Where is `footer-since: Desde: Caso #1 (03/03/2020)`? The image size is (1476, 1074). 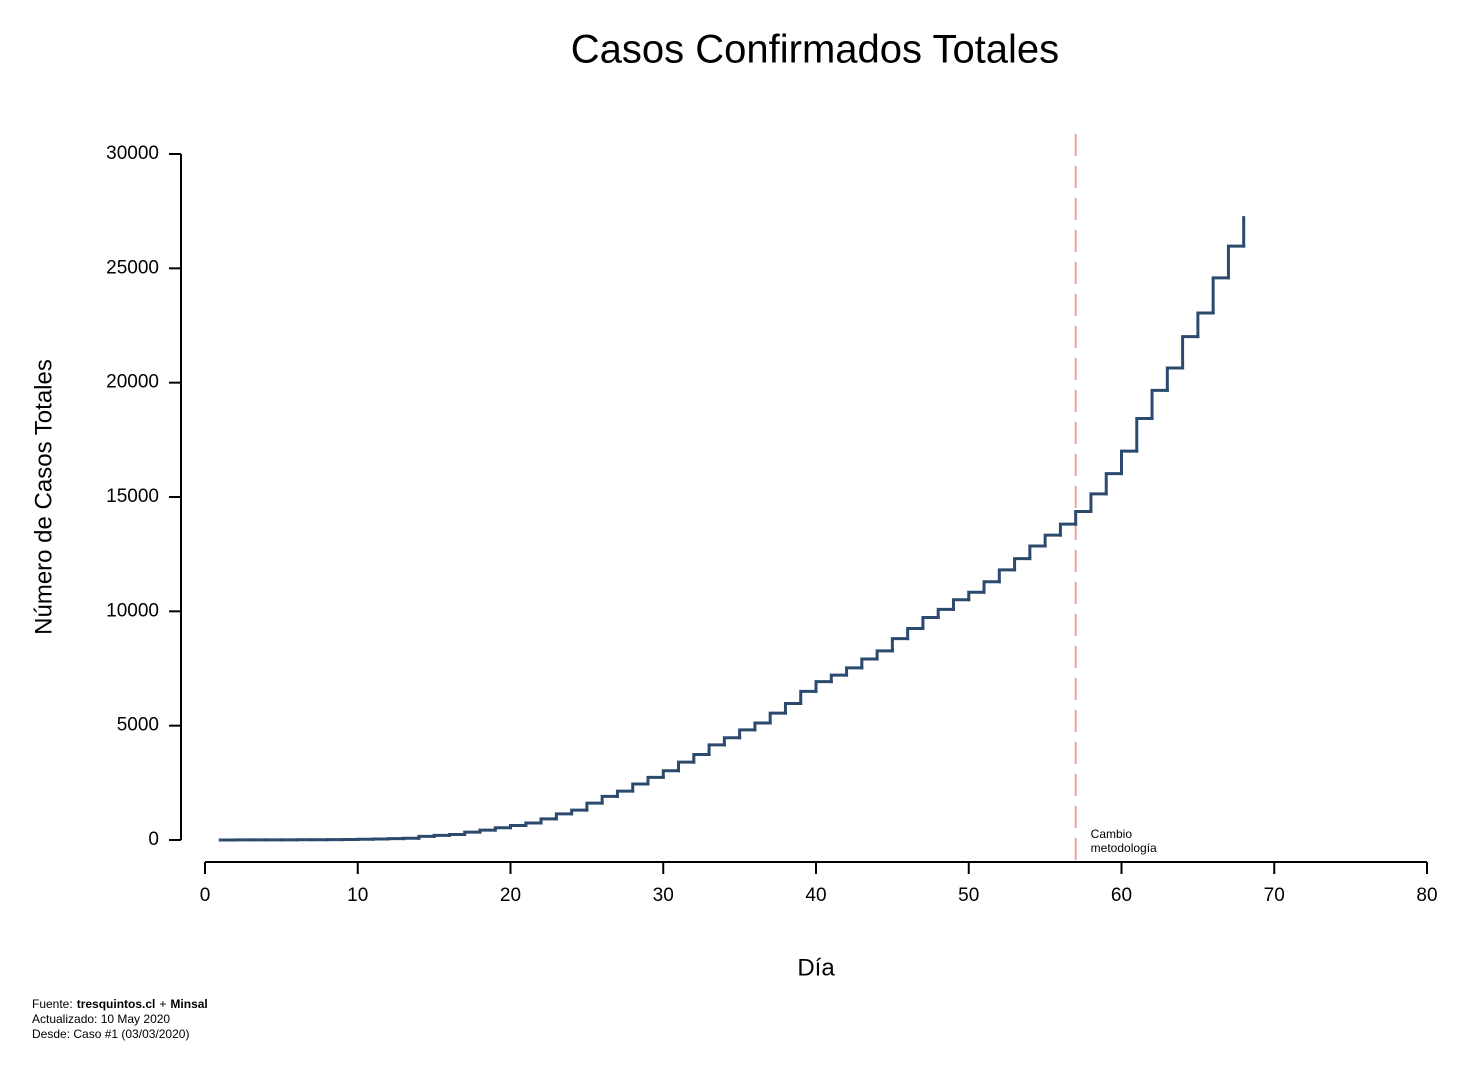
footer-since: Desde: Caso #1 (03/03/2020) is located at coordinates (110, 1034).